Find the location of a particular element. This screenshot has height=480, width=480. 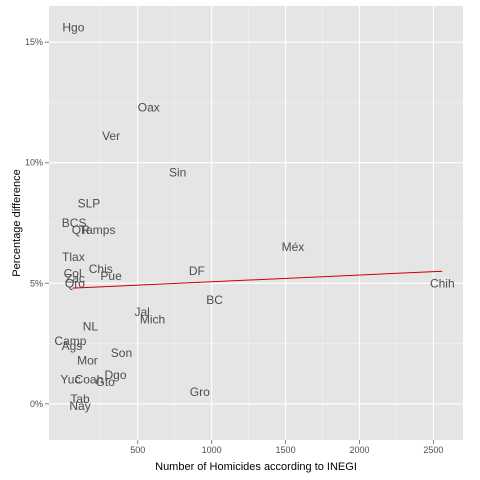

point-label: Ags is located at coordinates (72, 346).